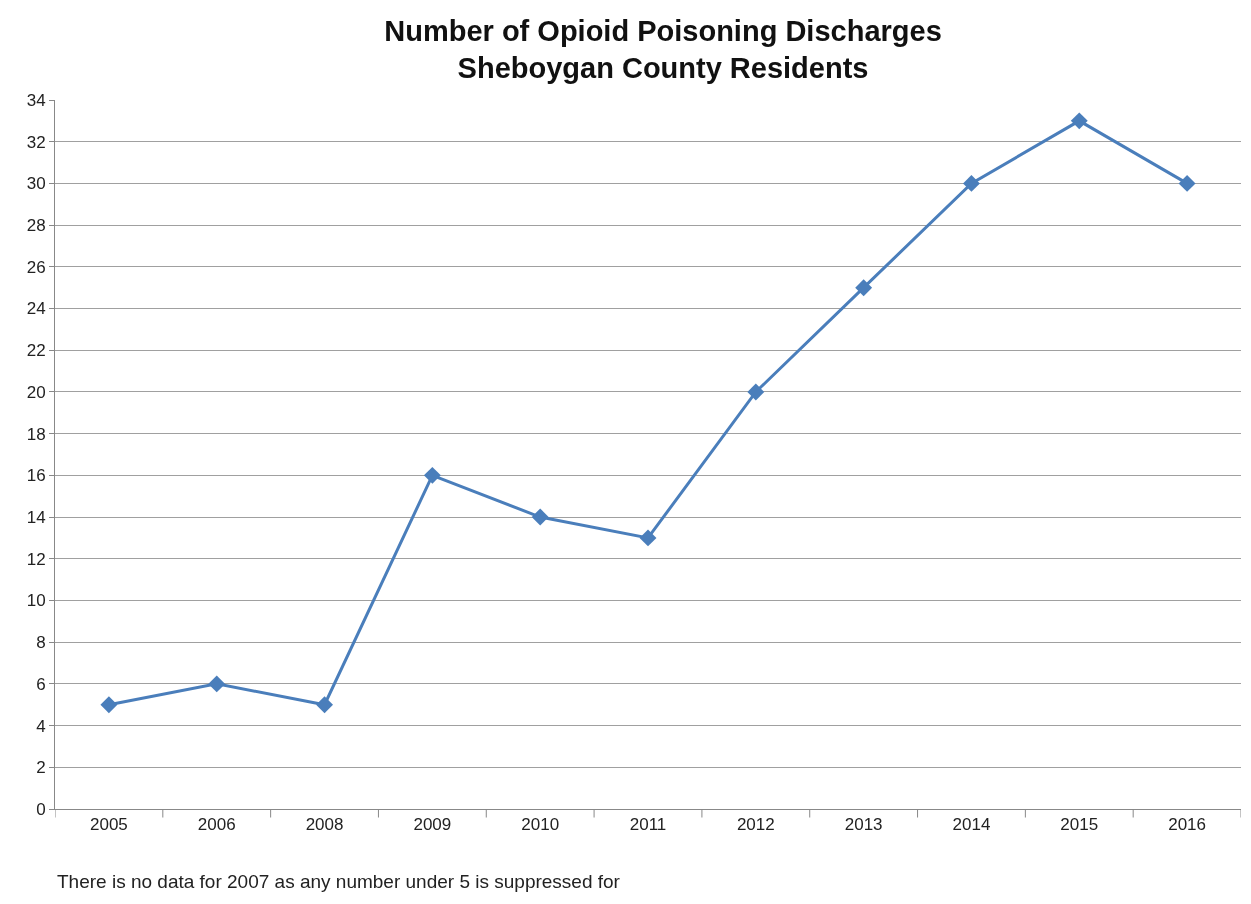  I want to click on x-tick-label: 2015, so click(1079, 825).